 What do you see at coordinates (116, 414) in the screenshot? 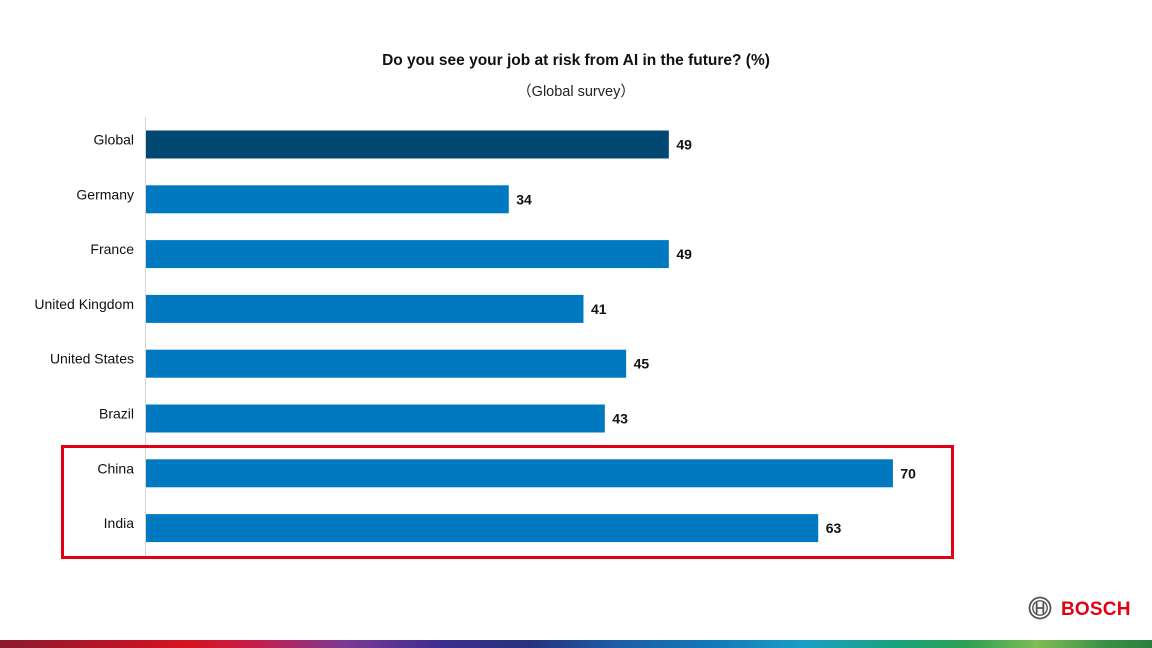
I see `category-label-brazil: Brazil` at bounding box center [116, 414].